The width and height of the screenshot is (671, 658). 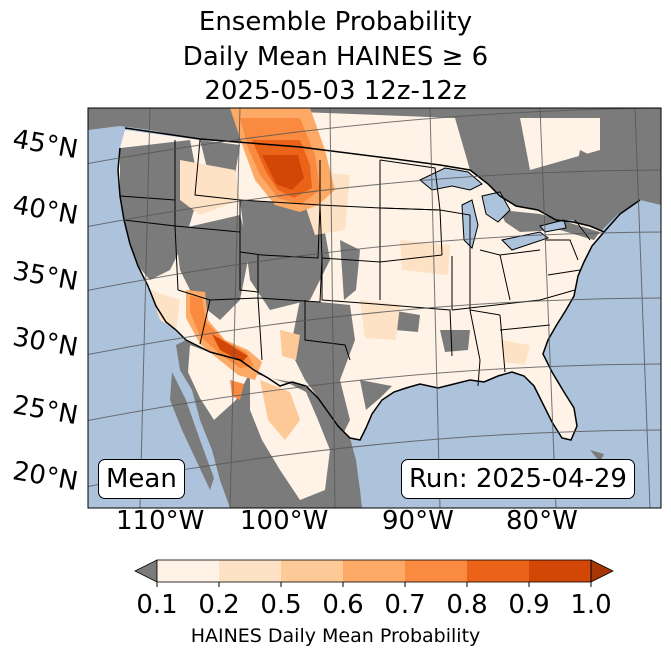 What do you see at coordinates (343, 605) in the screenshot?
I see `colorbar-tick-0.6: 0.6` at bounding box center [343, 605].